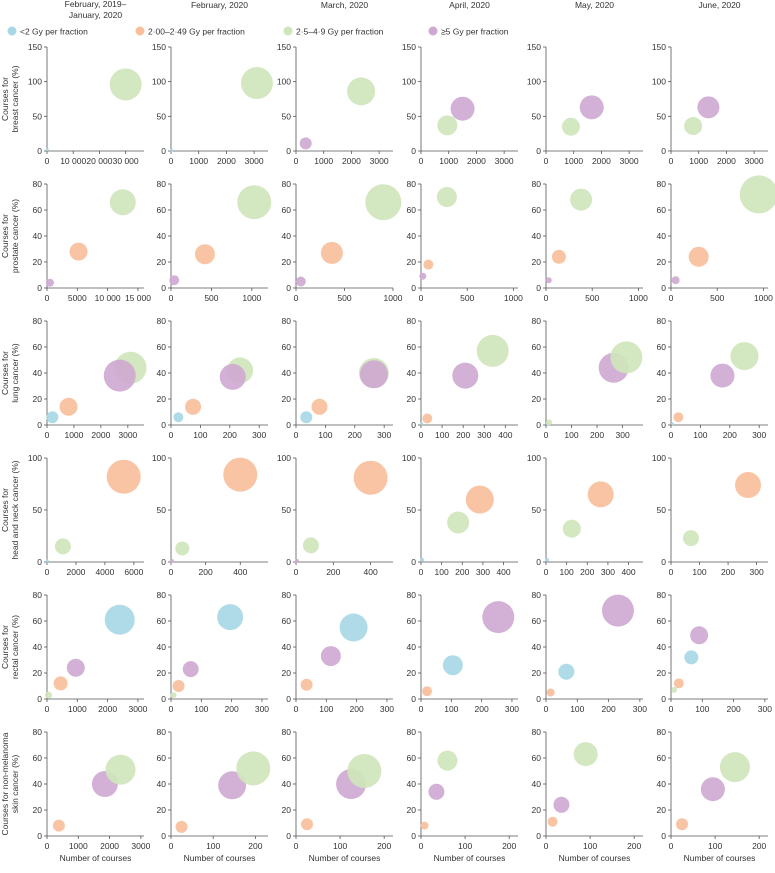 This screenshot has width=775, height=873. I want to click on x-axis-title: Number of courses, so click(345, 858).